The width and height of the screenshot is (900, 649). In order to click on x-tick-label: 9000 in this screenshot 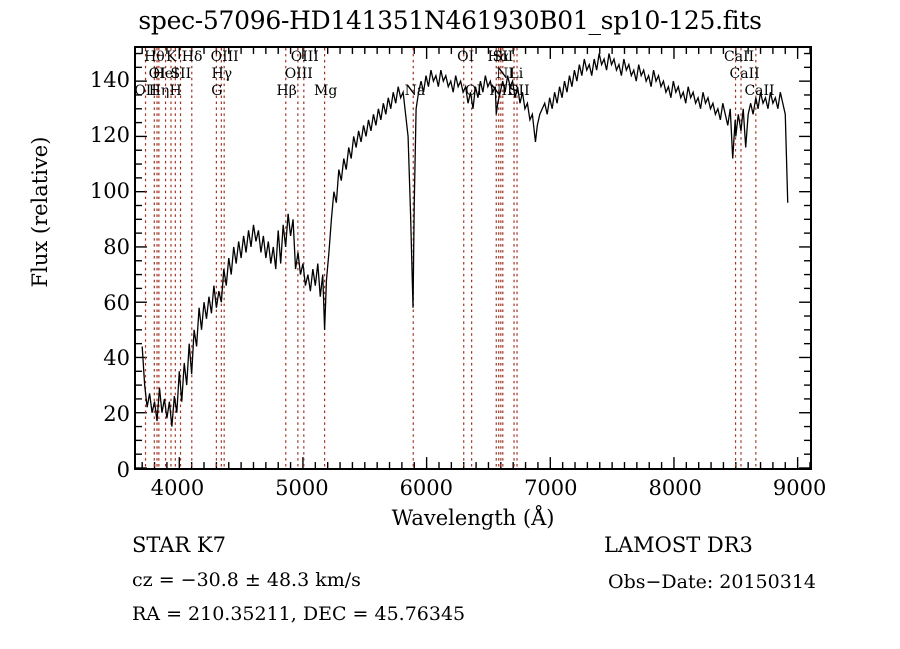, I will do `click(799, 488)`.